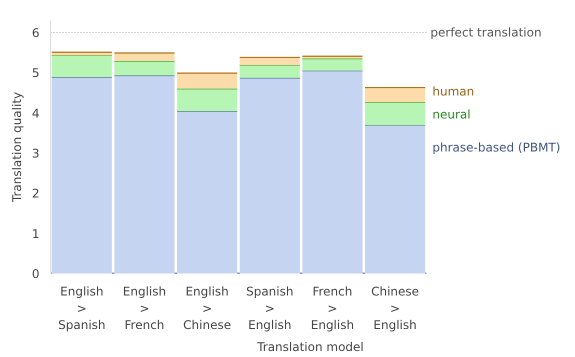  What do you see at coordinates (332, 308) in the screenshot?
I see `x-tick-label: French > English` at bounding box center [332, 308].